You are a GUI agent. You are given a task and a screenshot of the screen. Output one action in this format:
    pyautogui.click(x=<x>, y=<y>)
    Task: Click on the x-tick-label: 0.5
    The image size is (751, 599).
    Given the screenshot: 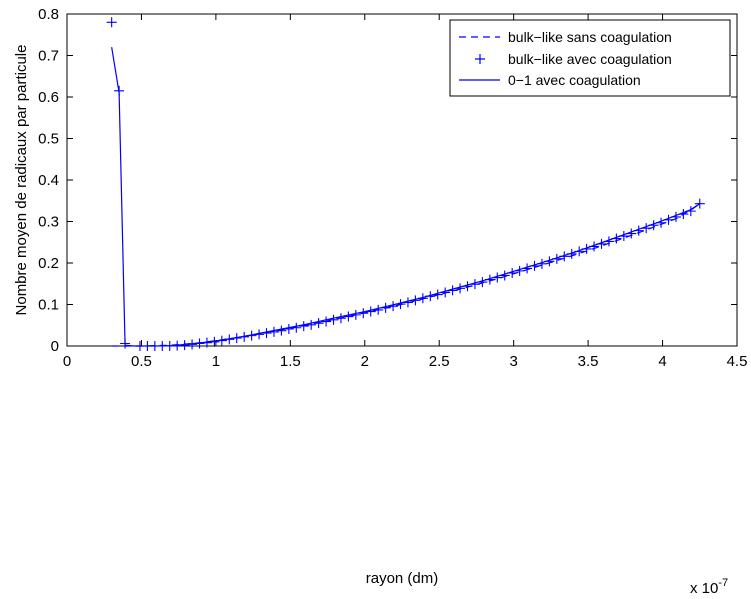 What is the action you would take?
    pyautogui.click(x=141, y=361)
    